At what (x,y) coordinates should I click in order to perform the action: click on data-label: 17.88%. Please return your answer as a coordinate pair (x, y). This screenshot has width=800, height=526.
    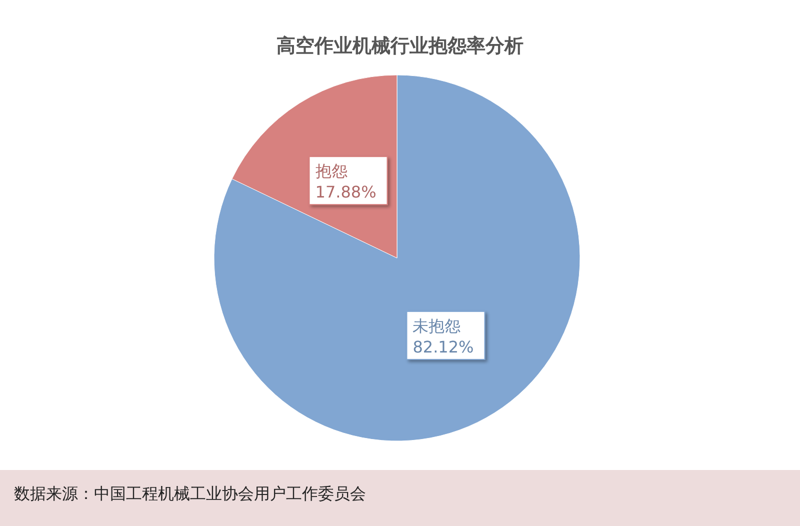
    Looking at the image, I should click on (345, 192).